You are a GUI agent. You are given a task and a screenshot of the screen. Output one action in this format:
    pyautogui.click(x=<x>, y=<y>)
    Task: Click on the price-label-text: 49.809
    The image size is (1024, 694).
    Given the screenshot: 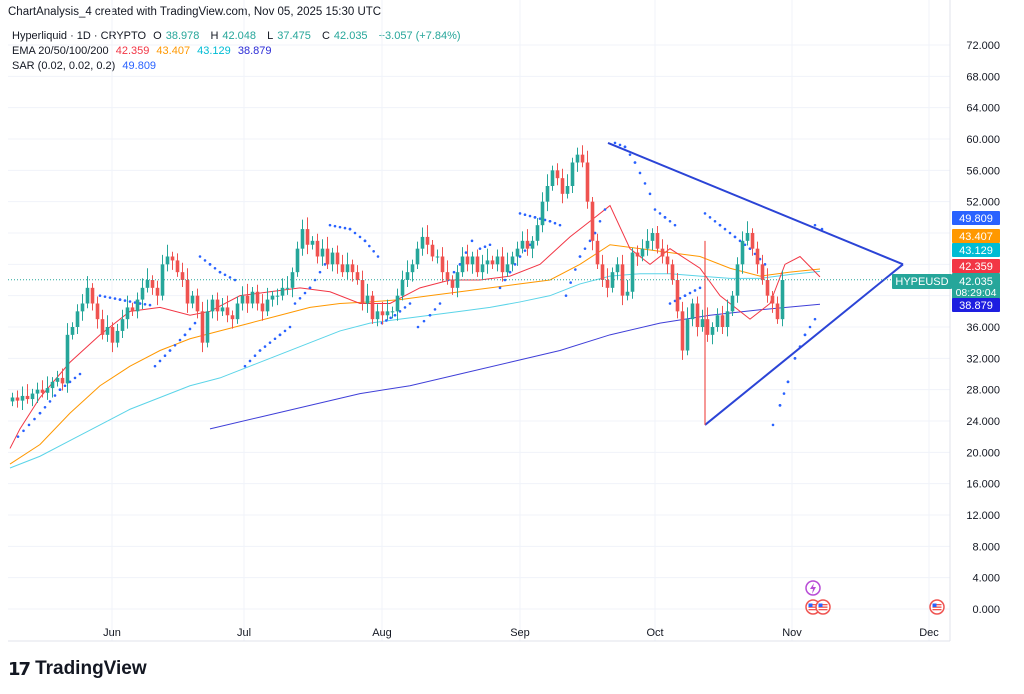 What is the action you would take?
    pyautogui.click(x=976, y=219)
    